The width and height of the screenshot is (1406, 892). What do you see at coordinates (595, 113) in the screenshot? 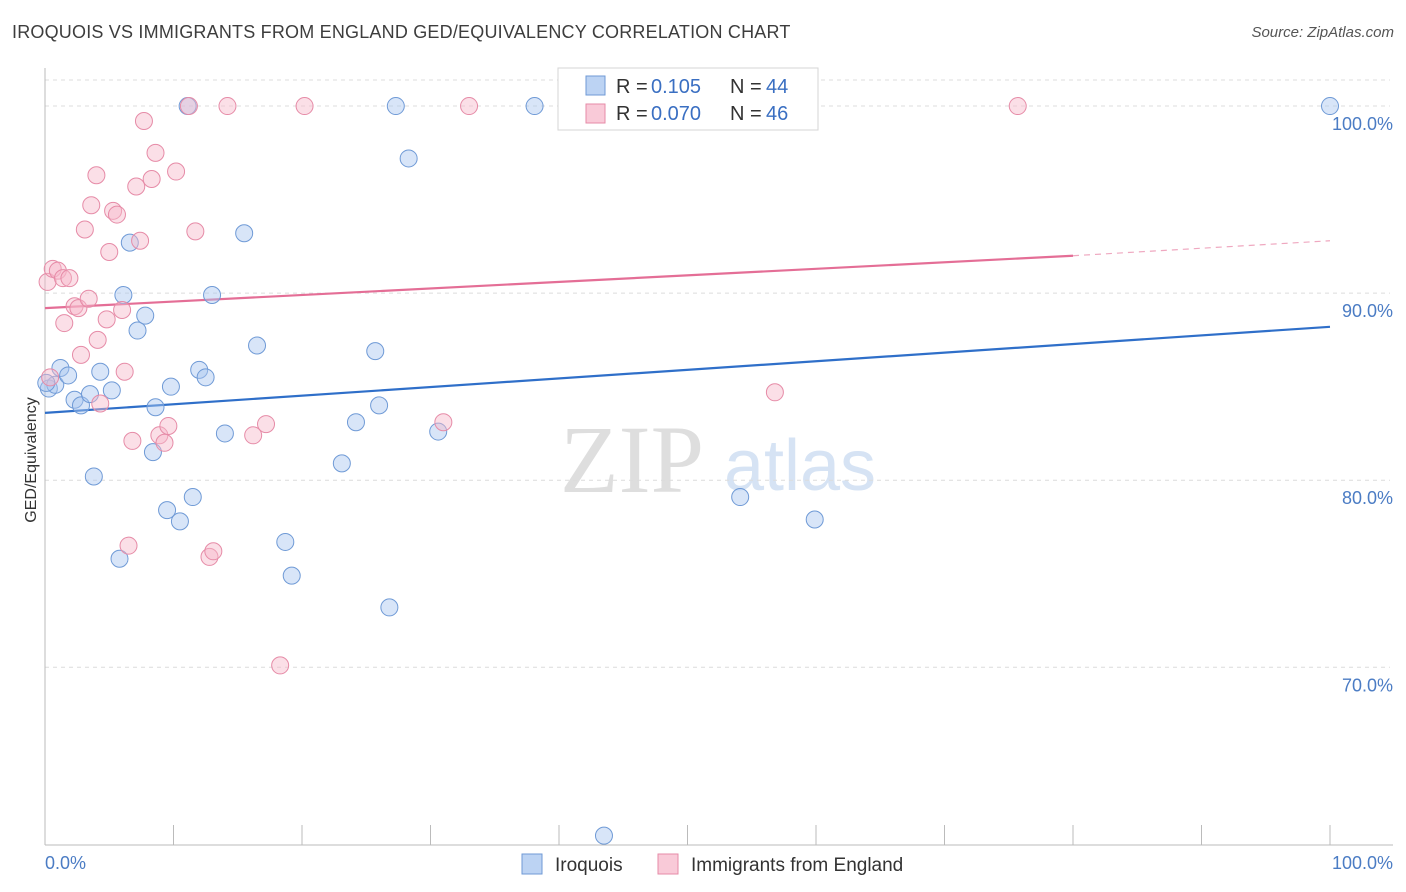
I see `legend-swatch-england` at bounding box center [595, 113].